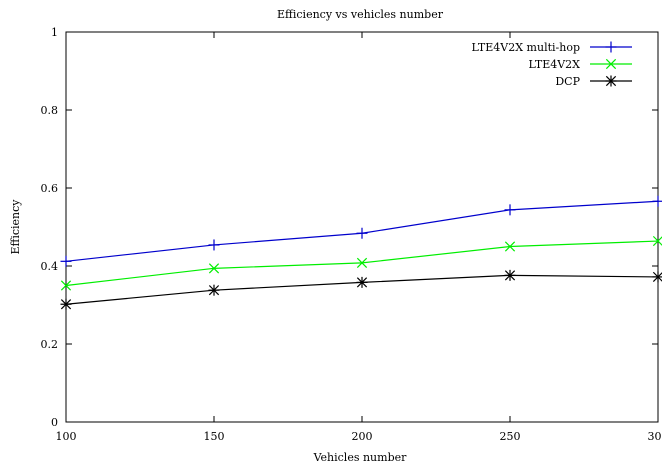  I want to click on legend-label: LTE4V2X multi-hop, so click(526, 47).